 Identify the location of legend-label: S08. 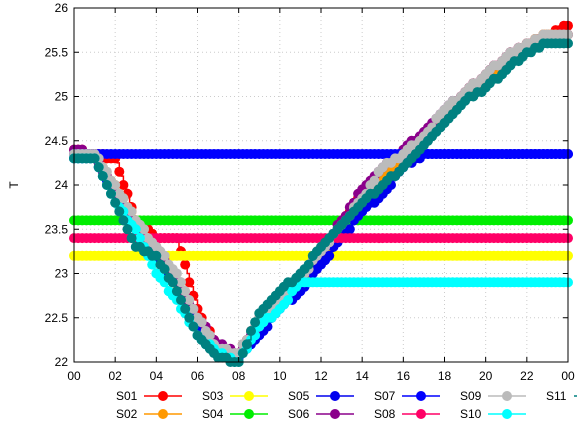
(385, 414).